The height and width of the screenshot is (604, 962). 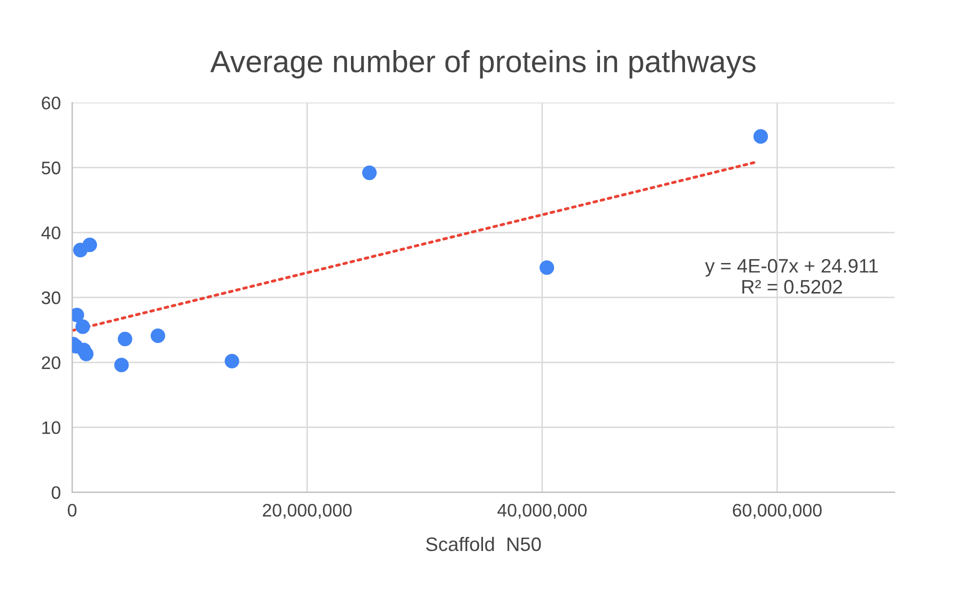 I want to click on y-tick-label: 60, so click(x=51, y=103).